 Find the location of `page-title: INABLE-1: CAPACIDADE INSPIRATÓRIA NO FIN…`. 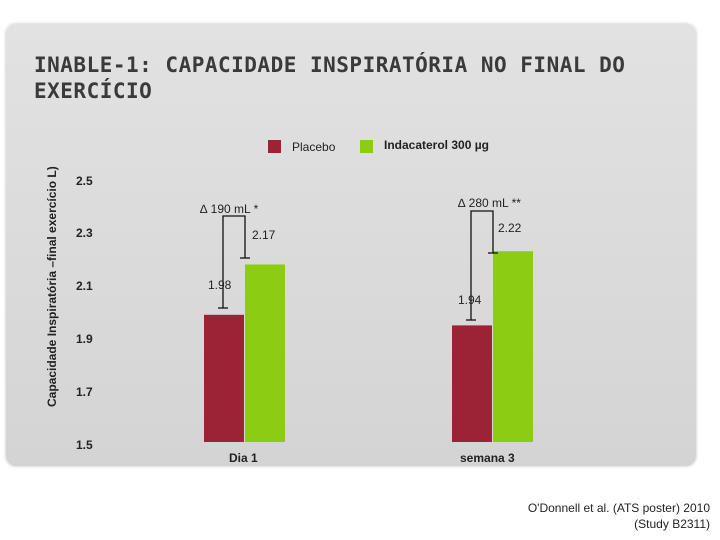

page-title: INABLE-1: CAPACIDADE INSPIRATÓRIA NO FIN… is located at coordinates (330, 78).